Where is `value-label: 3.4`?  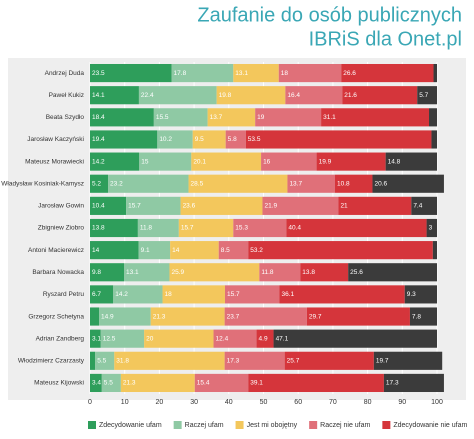 value-label: 3.4 is located at coordinates (96, 383).